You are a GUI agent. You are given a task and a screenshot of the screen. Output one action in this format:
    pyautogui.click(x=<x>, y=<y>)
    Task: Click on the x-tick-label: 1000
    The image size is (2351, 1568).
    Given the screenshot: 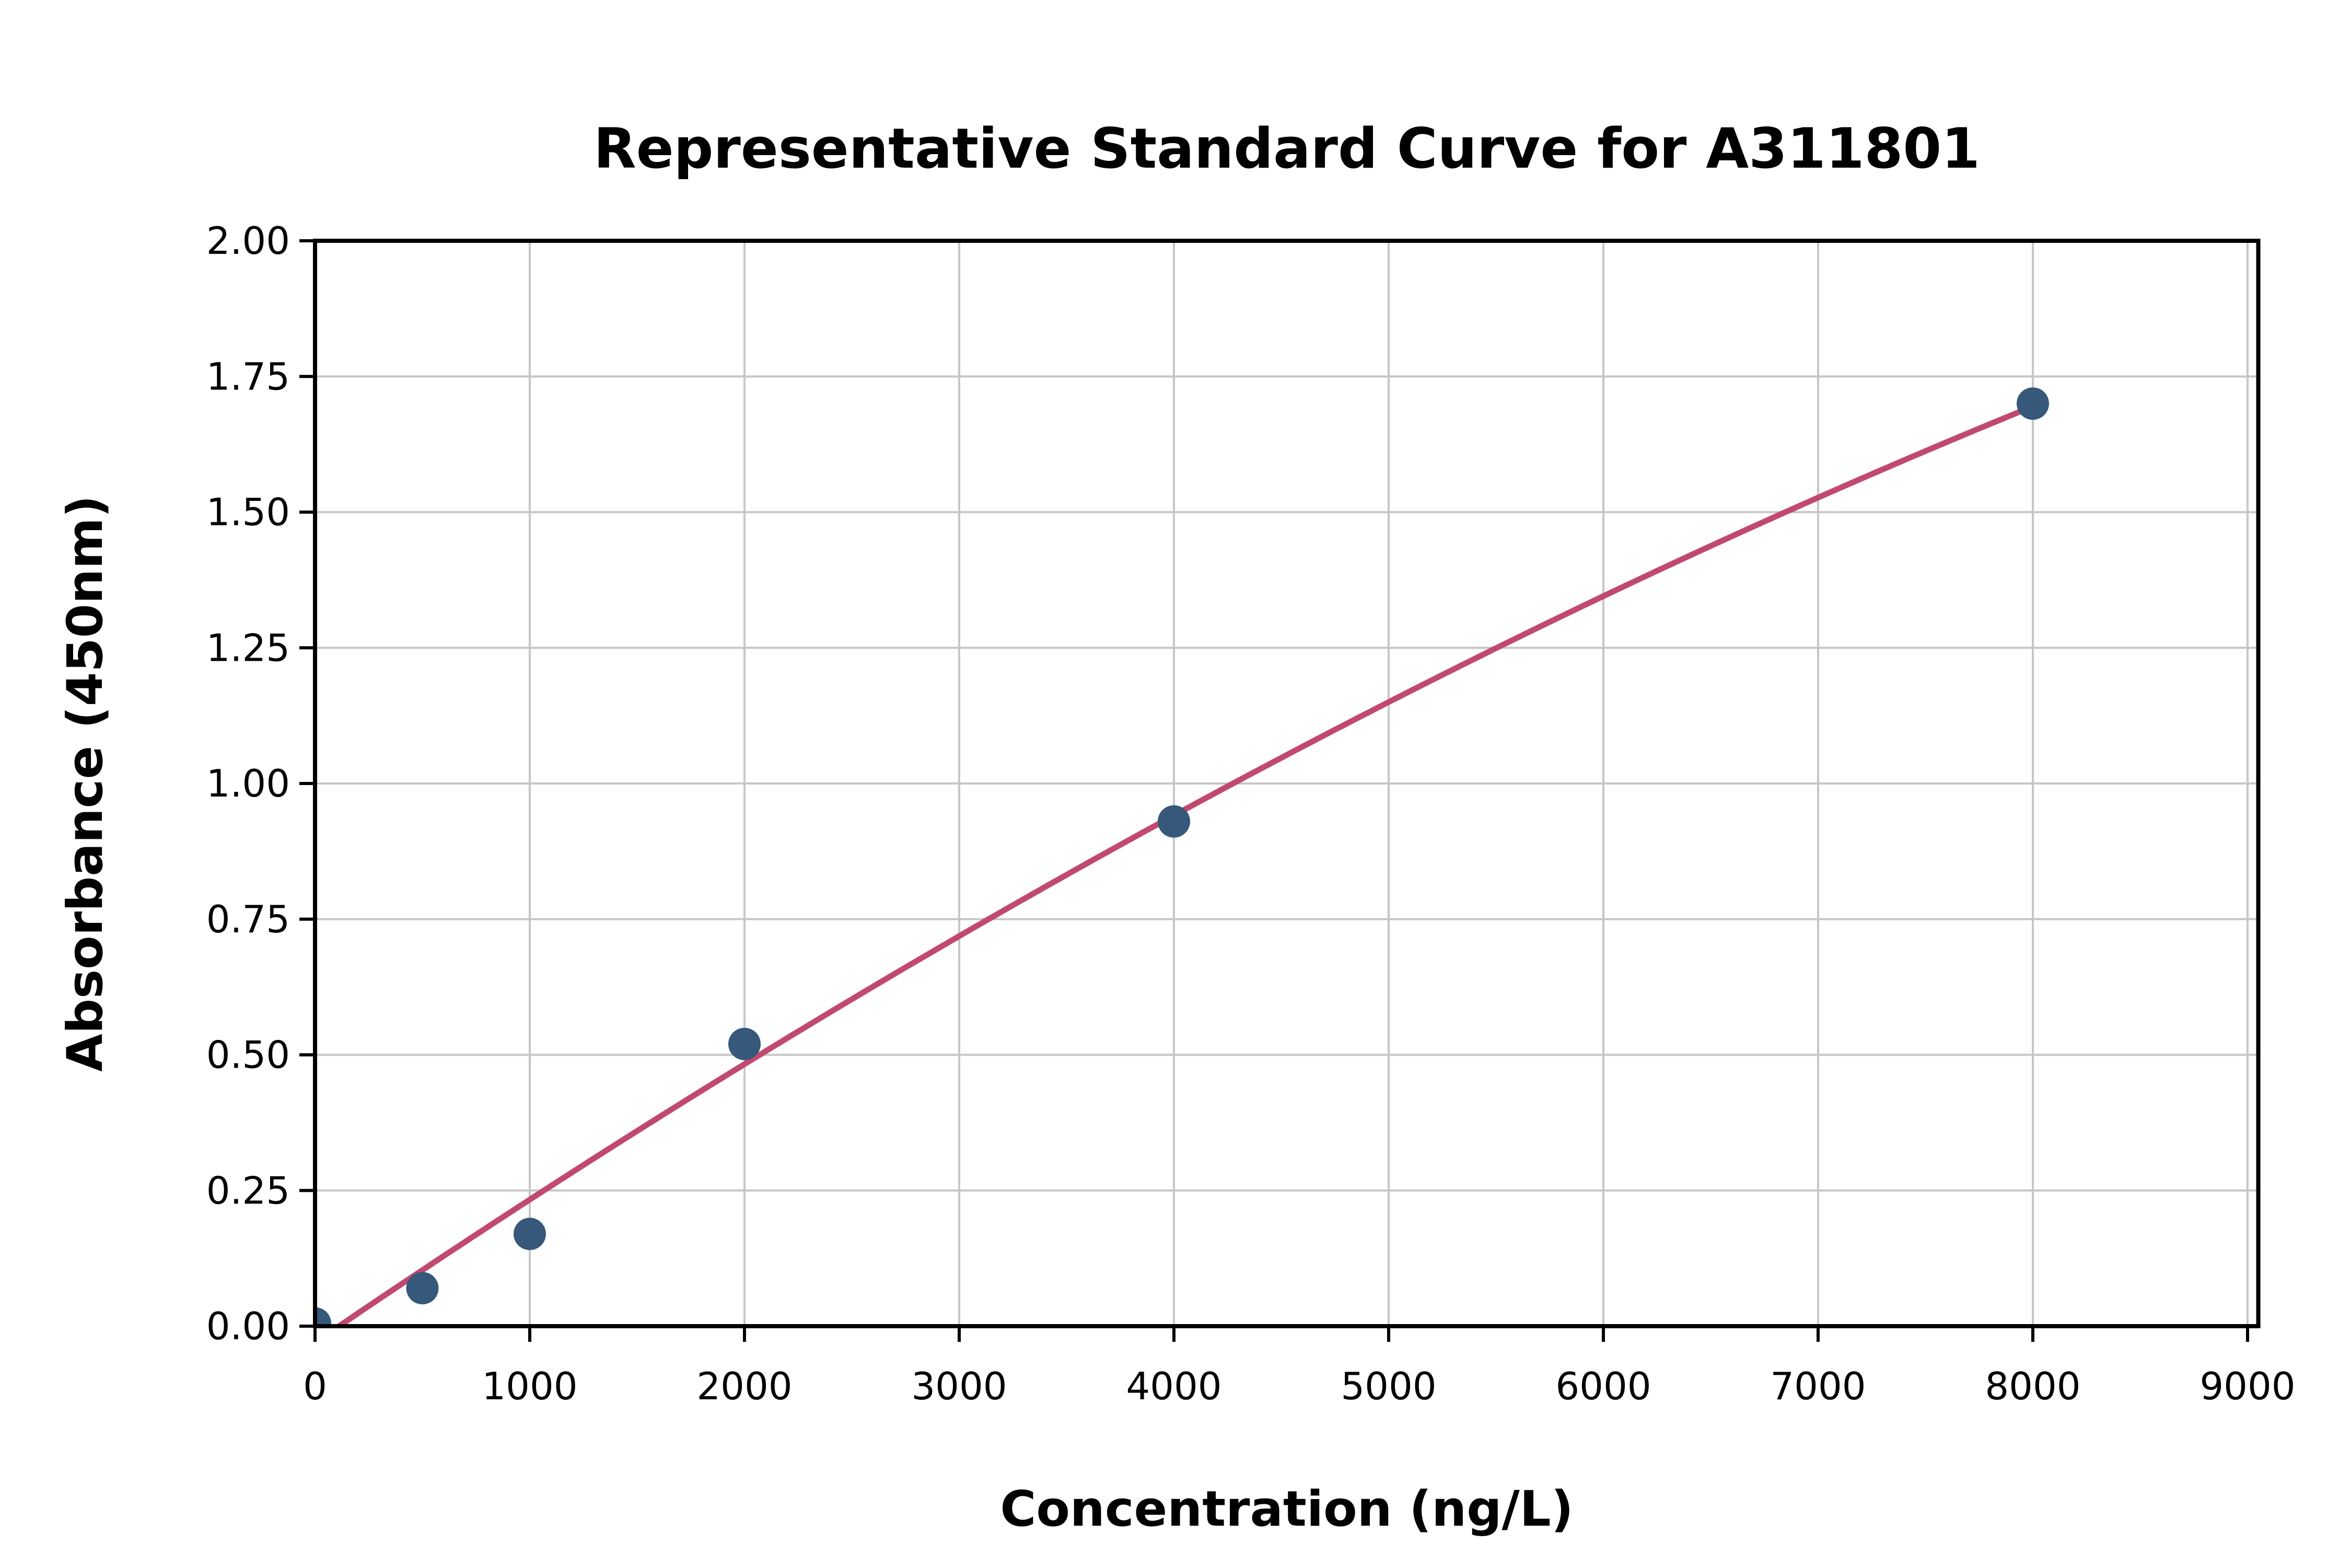 What is the action you would take?
    pyautogui.click(x=529, y=1386)
    